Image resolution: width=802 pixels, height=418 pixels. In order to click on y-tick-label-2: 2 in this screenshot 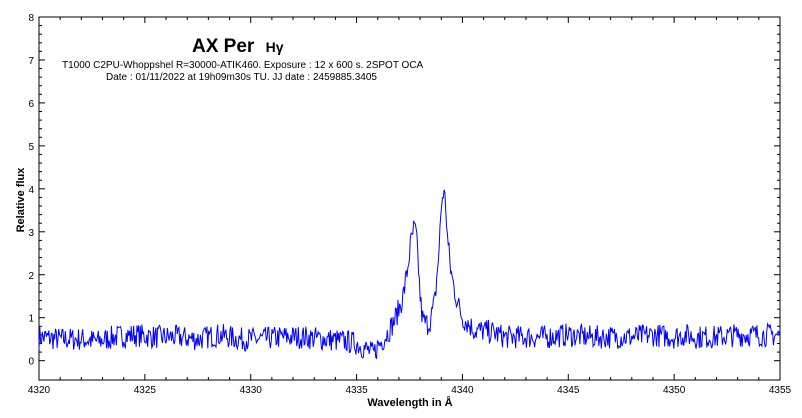, I will do `click(31, 276)`.